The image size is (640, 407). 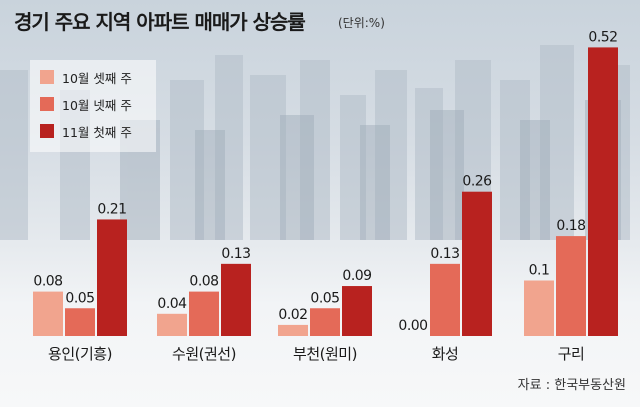 What do you see at coordinates (97, 105) in the screenshot?
I see `legend-label-series-2: 10월 넷째 주` at bounding box center [97, 105].